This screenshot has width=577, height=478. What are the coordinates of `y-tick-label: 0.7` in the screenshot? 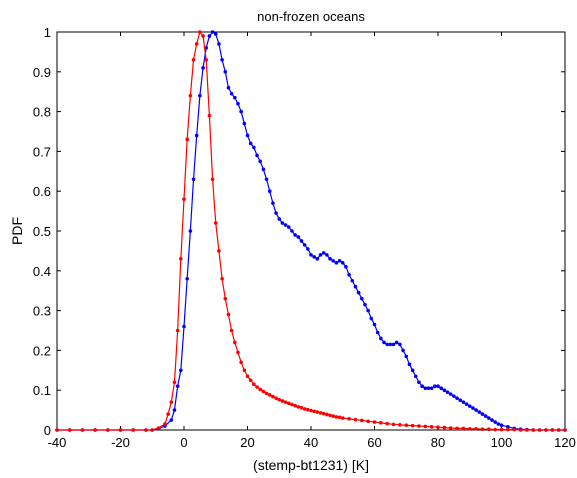 It's located at (42, 151).